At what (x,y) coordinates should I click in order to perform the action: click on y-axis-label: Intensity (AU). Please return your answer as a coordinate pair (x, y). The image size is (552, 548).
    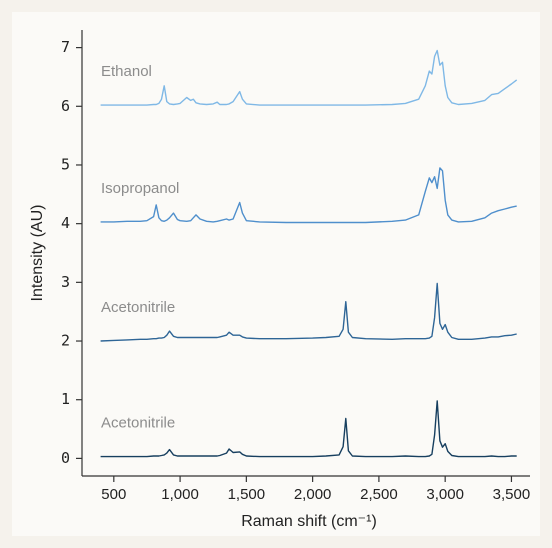
    Looking at the image, I should click on (37, 253).